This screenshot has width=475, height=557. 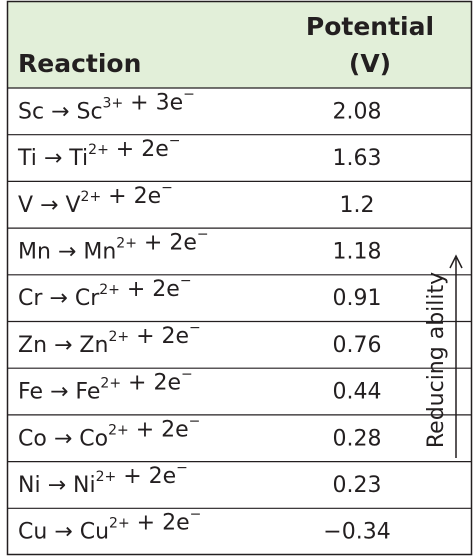 I want to click on reaction: Cu → Cu2+ + 2e−, so click(x=109, y=526).